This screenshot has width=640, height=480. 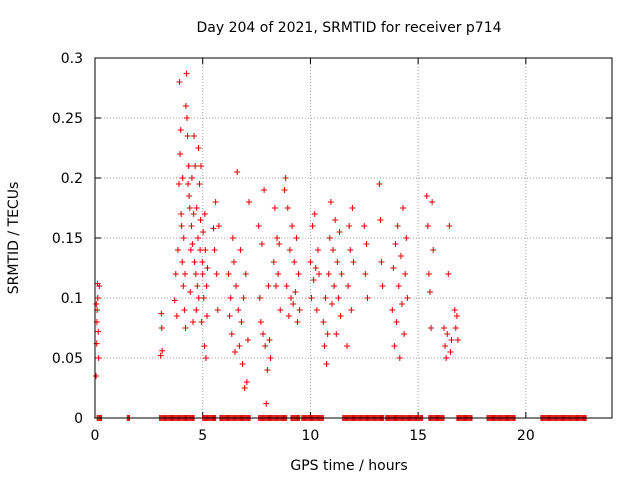 What do you see at coordinates (418, 436) in the screenshot?
I see `x-tick-label: 15` at bounding box center [418, 436].